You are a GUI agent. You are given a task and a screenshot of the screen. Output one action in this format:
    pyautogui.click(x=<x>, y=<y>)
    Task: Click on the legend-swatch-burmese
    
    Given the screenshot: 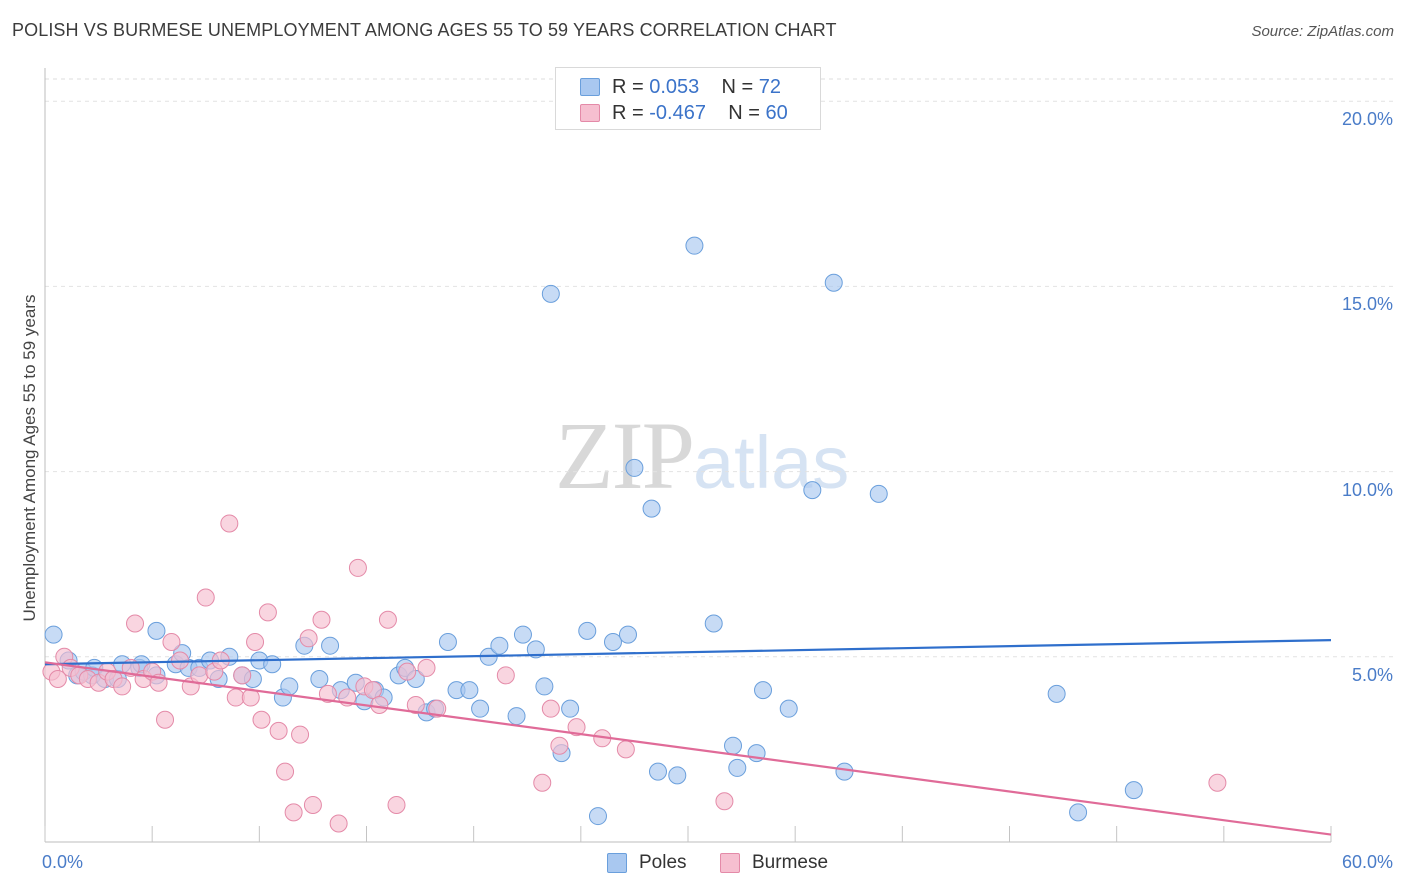 What is the action you would take?
    pyautogui.click(x=590, y=113)
    